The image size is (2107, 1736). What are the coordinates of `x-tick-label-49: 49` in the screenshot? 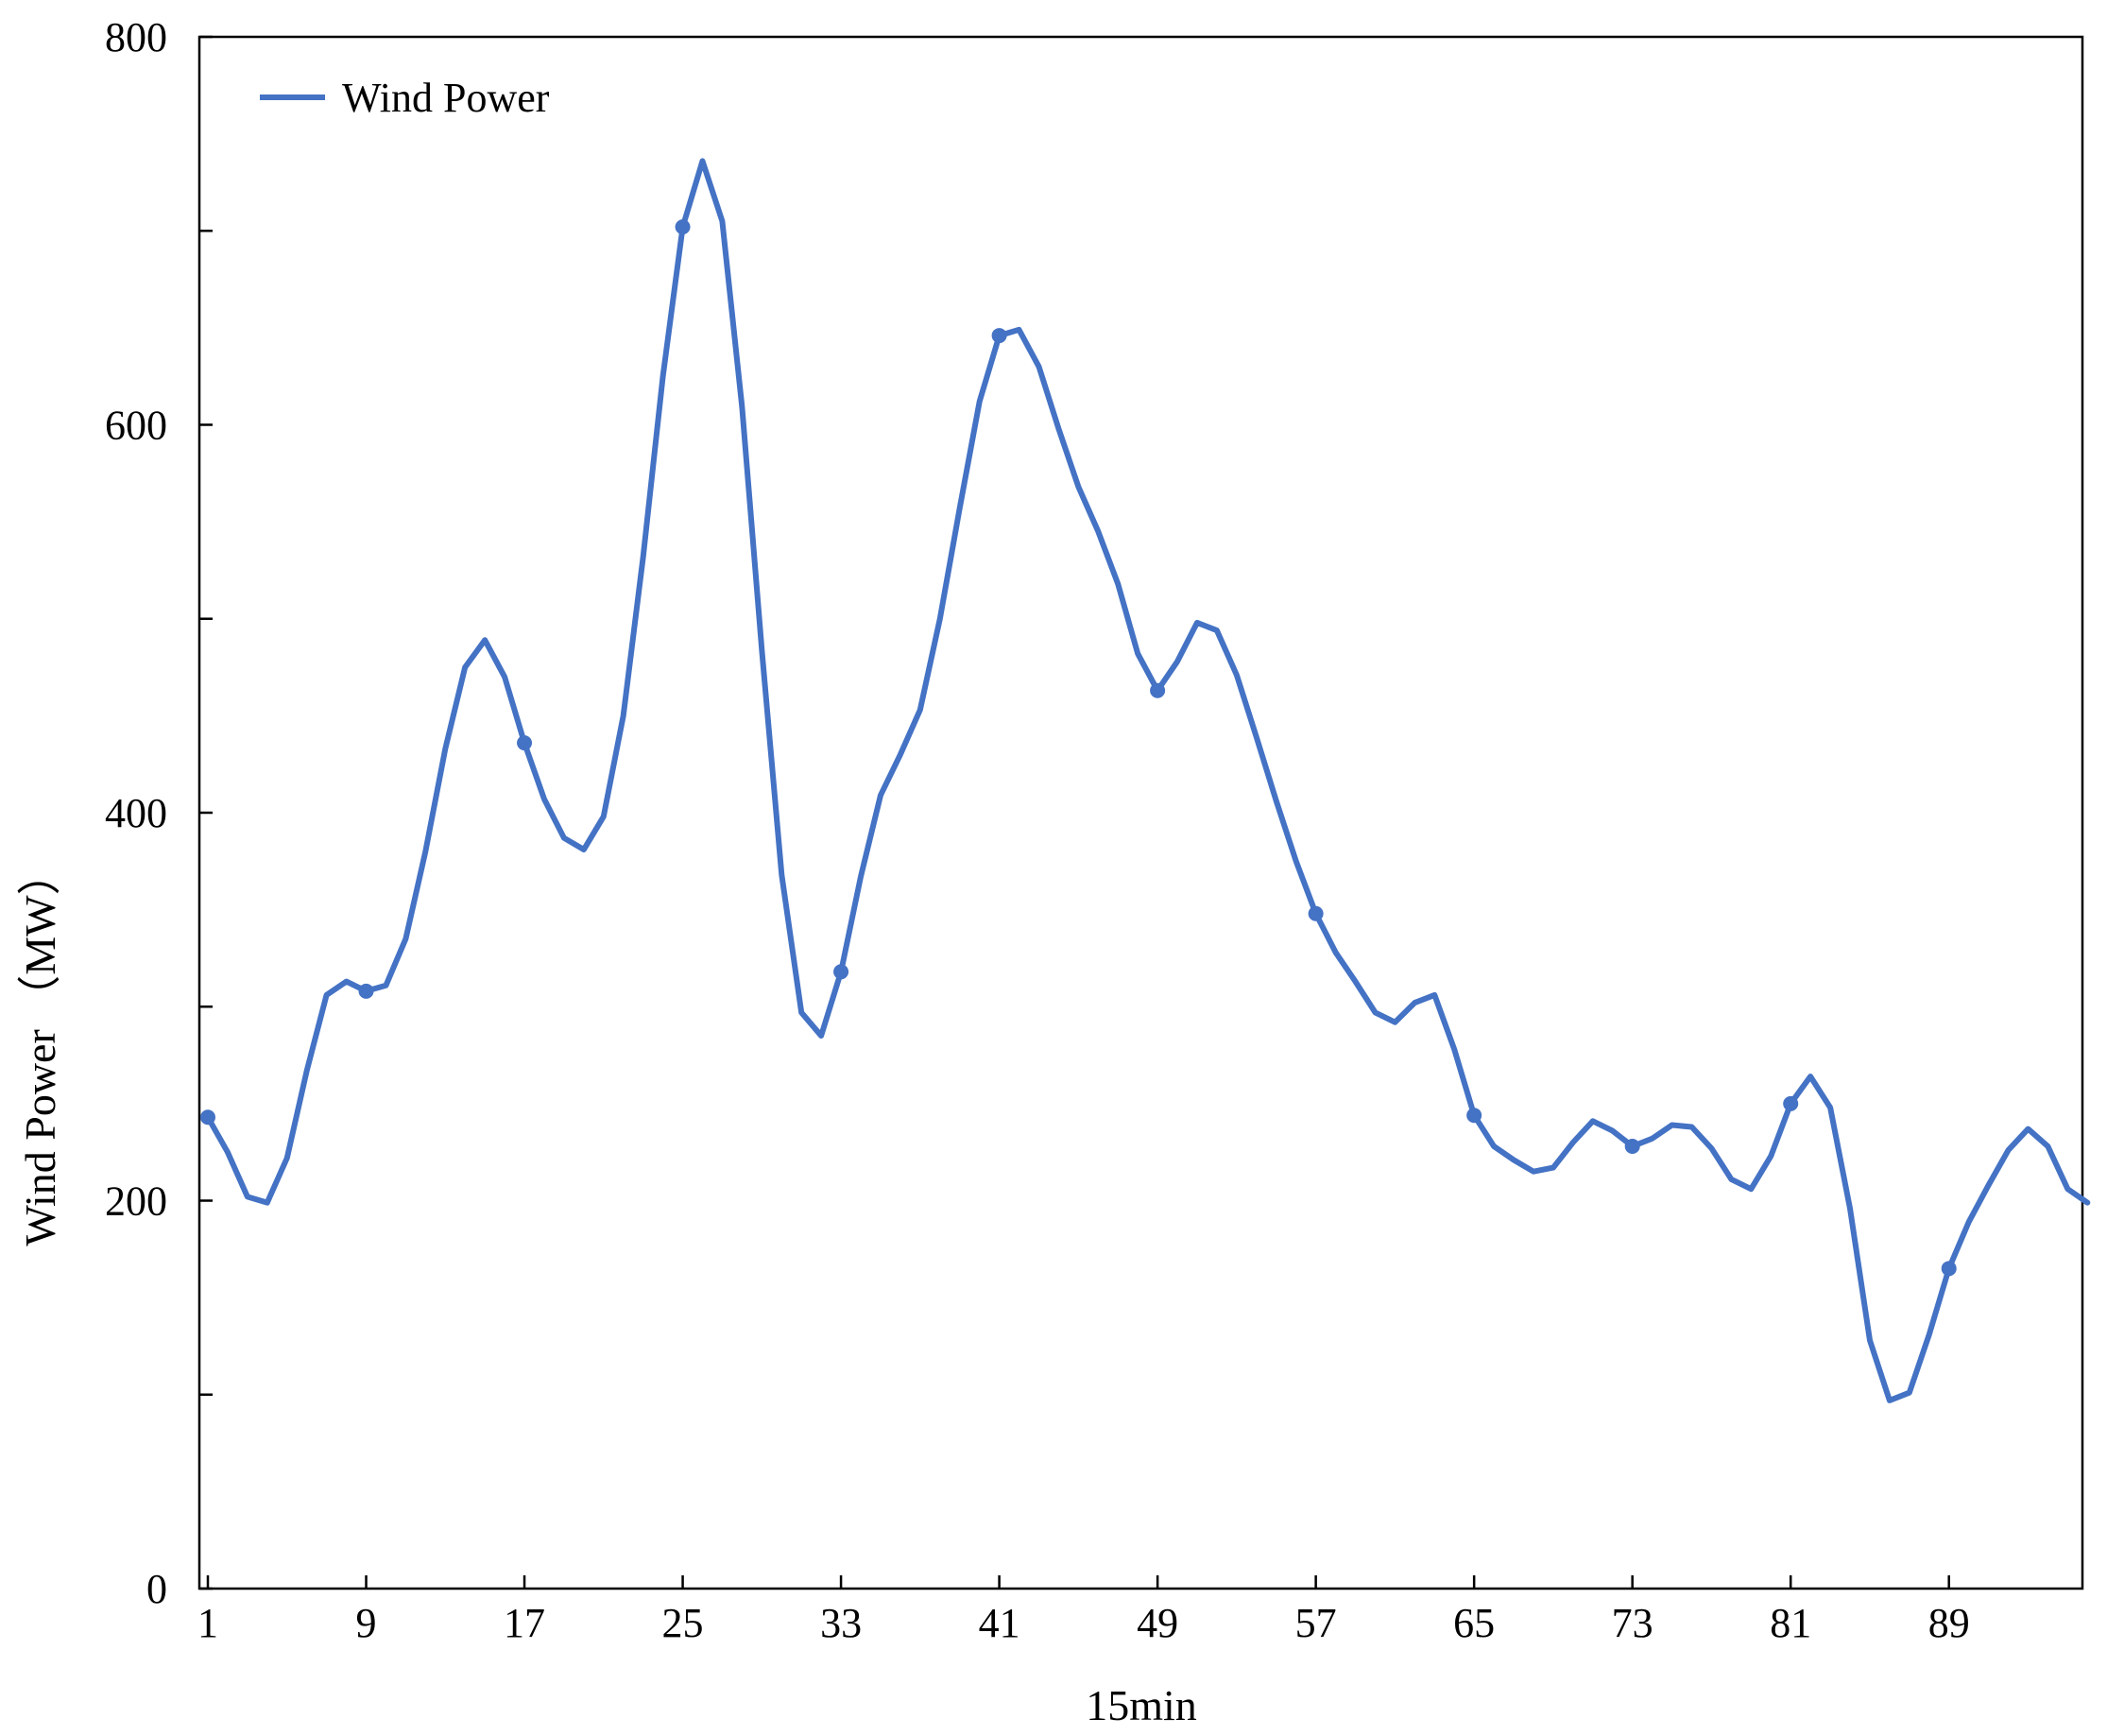 It's located at (1157, 1623).